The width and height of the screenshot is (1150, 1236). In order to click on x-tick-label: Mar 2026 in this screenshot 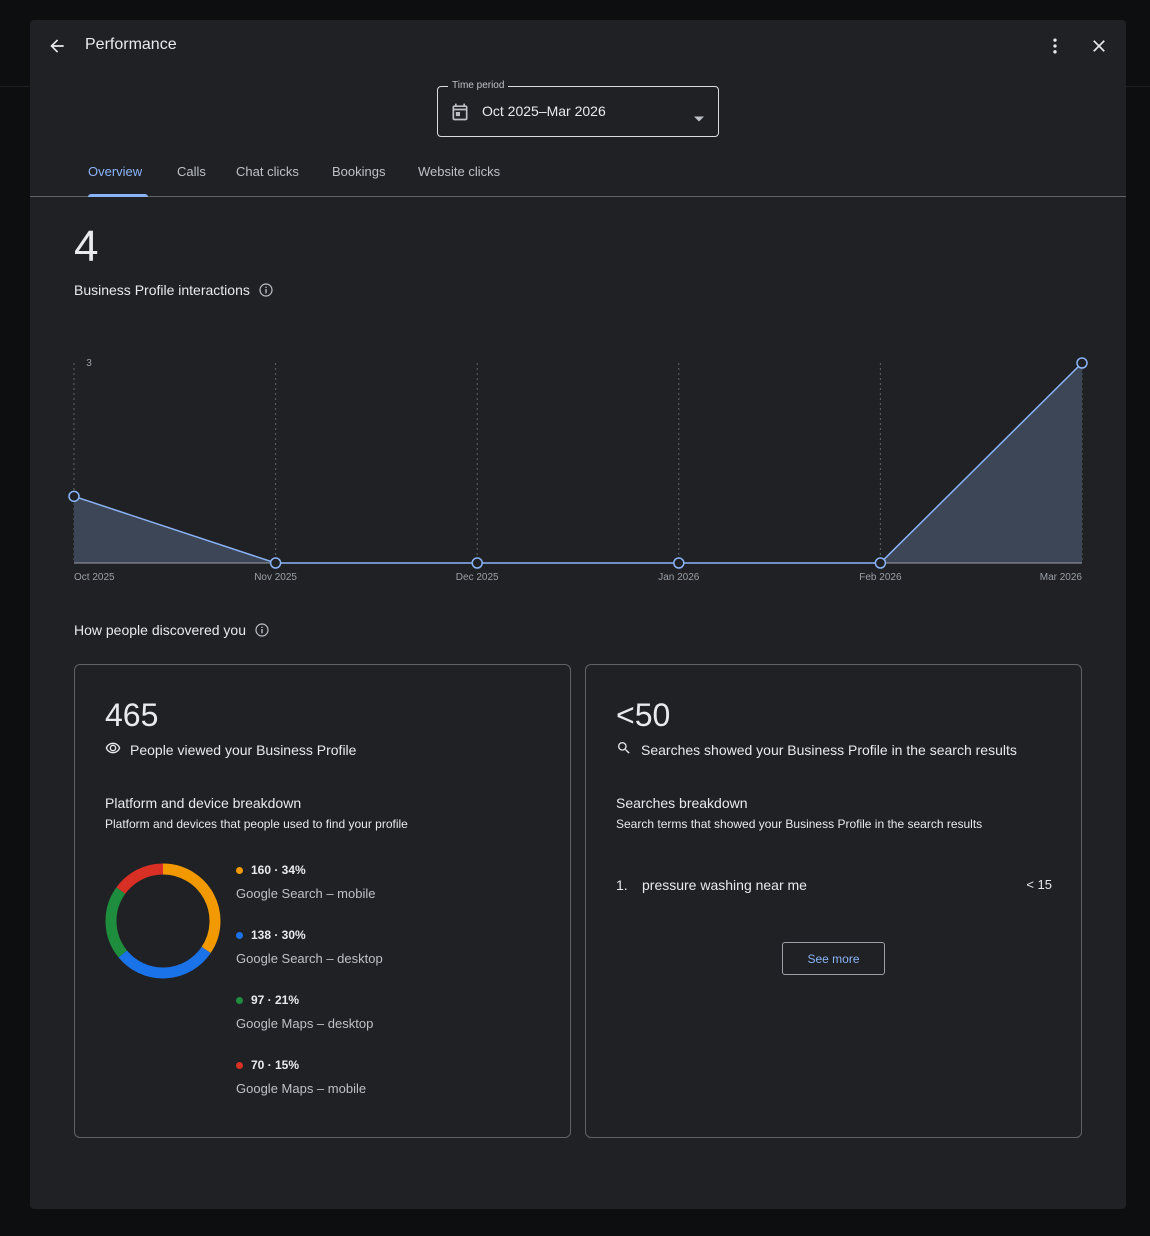, I will do `click(1061, 577)`.